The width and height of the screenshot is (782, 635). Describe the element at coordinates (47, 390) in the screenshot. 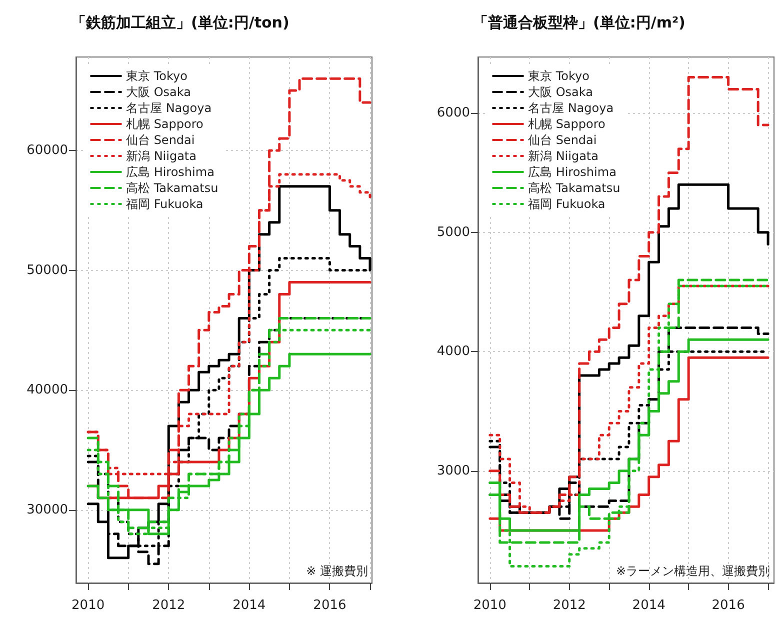

I see `y-tick-label: 40000` at that location.